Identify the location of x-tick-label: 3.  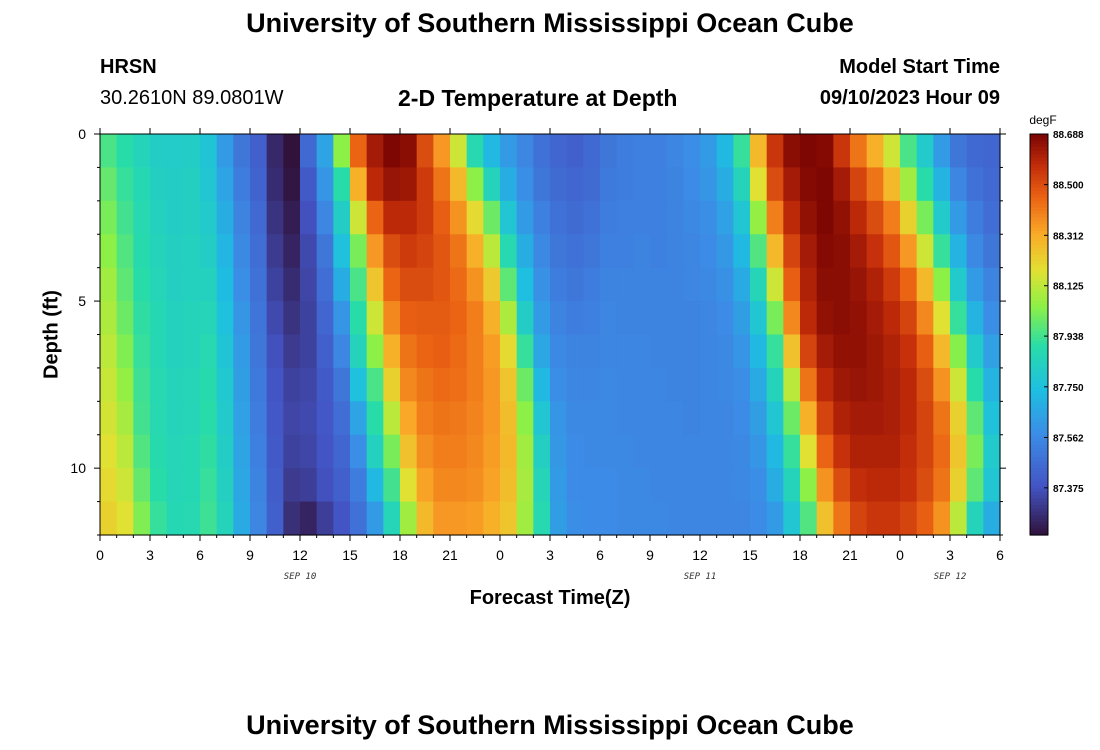
(150, 555).